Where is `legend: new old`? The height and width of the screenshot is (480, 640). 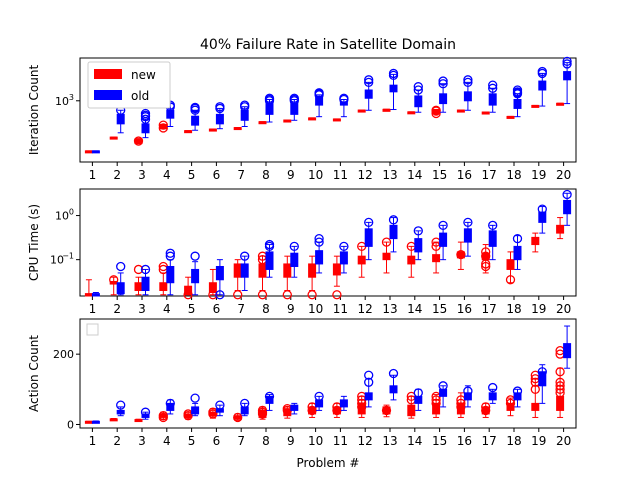
legend: new old is located at coordinates (129, 85).